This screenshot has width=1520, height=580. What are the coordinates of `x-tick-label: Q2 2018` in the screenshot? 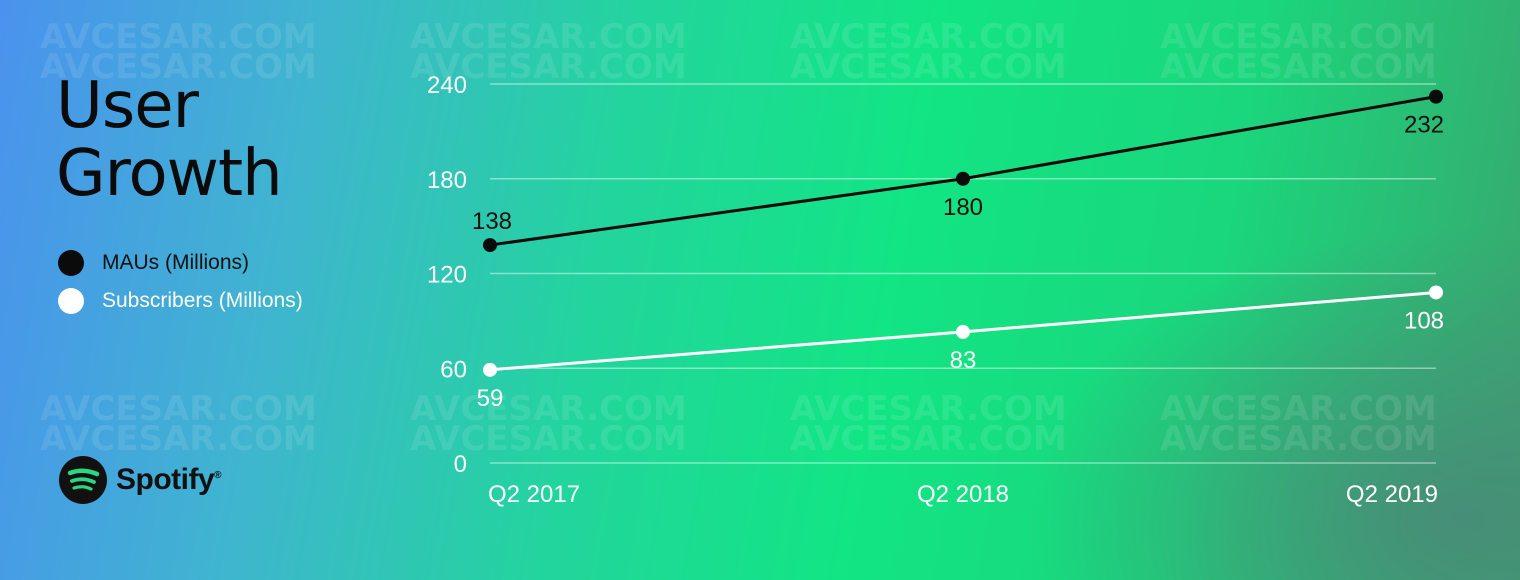 It's located at (963, 494).